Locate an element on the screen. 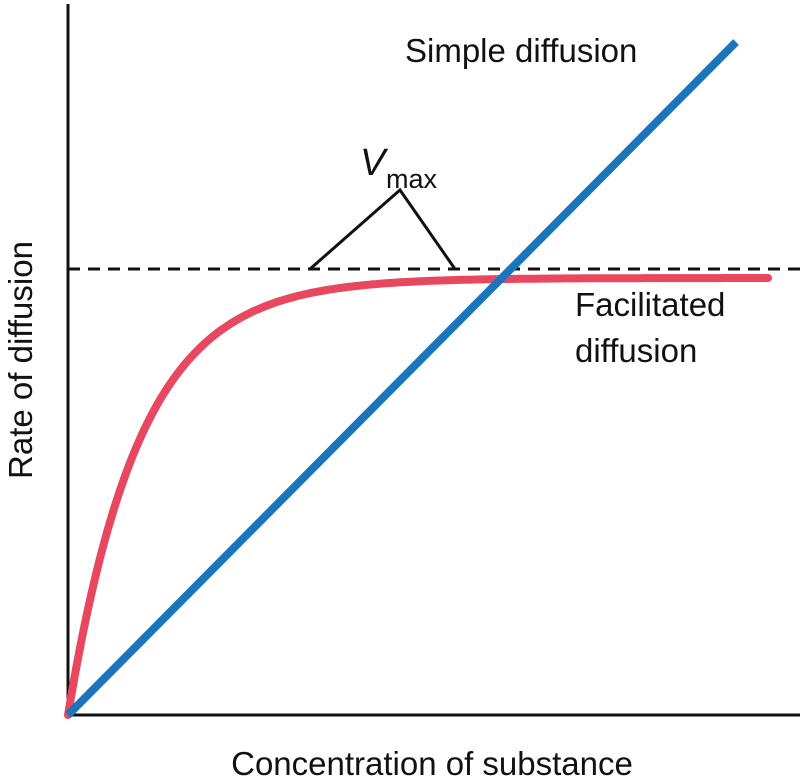 The width and height of the screenshot is (800, 782). facilitated-label: diffusion is located at coordinates (636, 350).